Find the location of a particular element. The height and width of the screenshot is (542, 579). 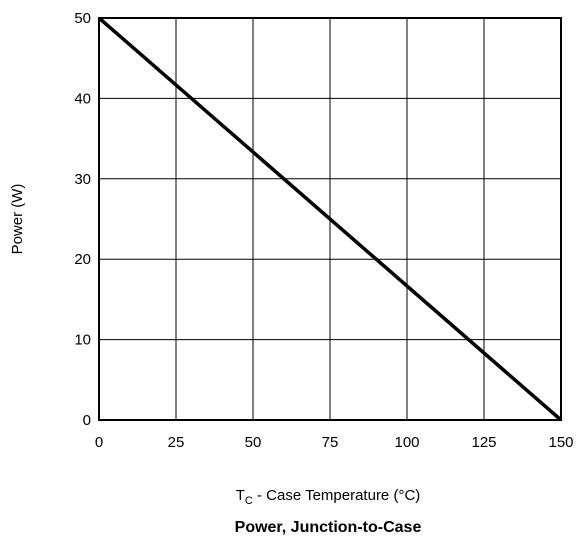

y-tick-label: 40 is located at coordinates (82, 98).